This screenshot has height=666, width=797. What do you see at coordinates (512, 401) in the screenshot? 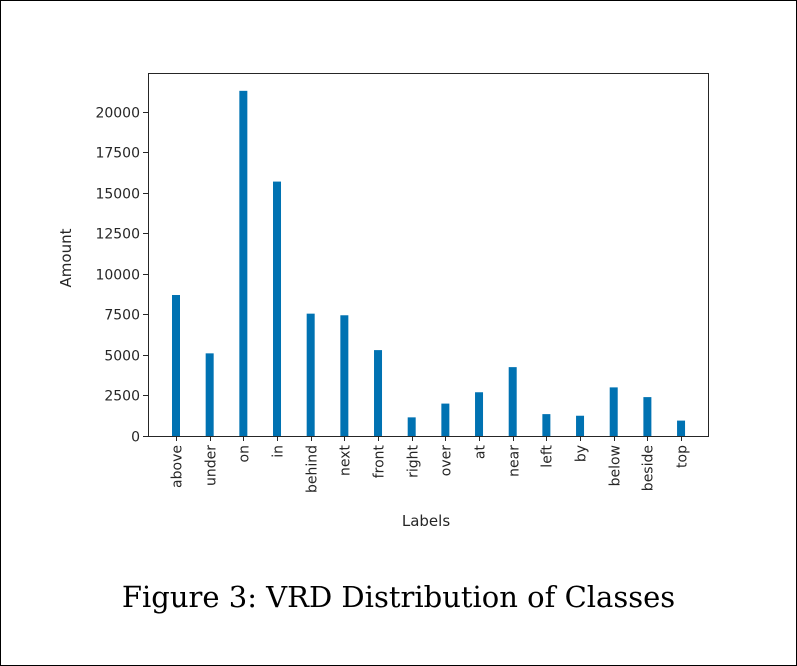
I see `bar-near` at bounding box center [512, 401].